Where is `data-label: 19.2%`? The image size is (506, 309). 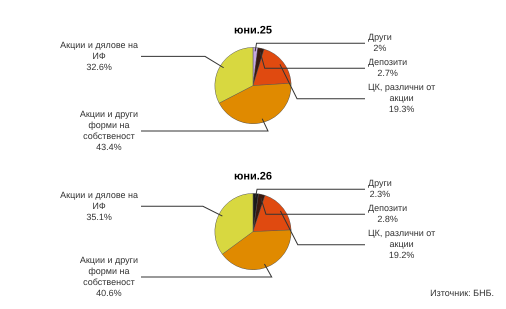 data-label: 19.2% is located at coordinates (401, 255).